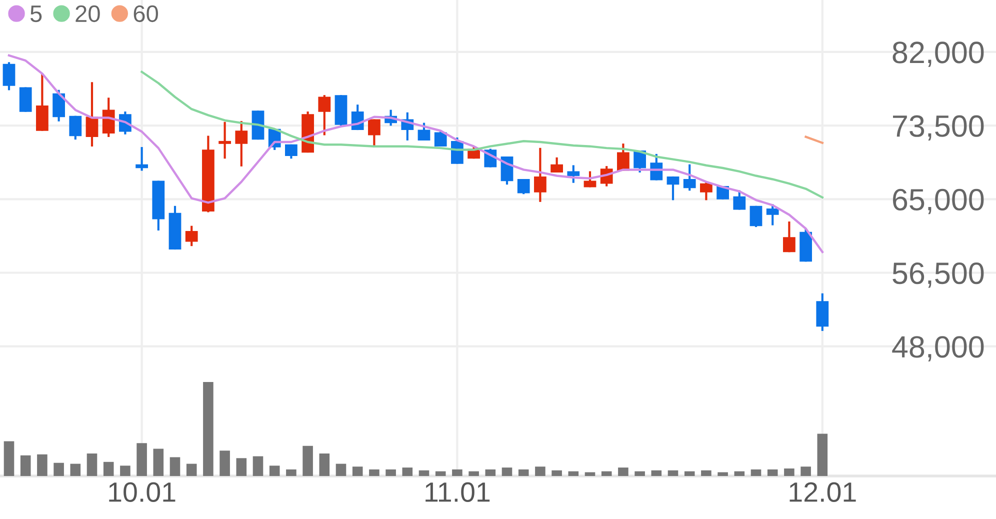  Describe the element at coordinates (938, 54) in the screenshot. I see `y-tick-label: 82,000` at that location.